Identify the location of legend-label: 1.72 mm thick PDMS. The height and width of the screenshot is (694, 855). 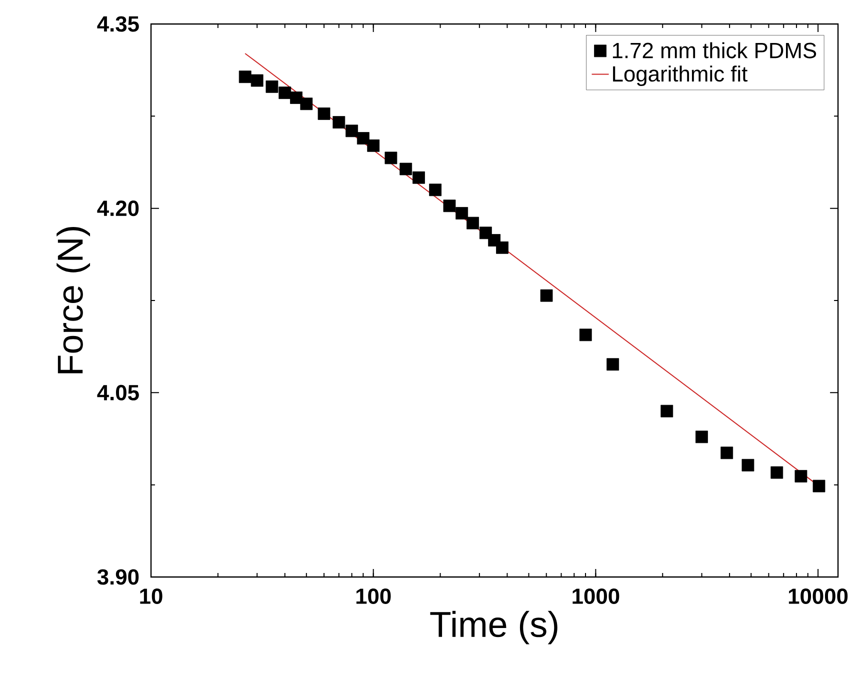
(714, 50).